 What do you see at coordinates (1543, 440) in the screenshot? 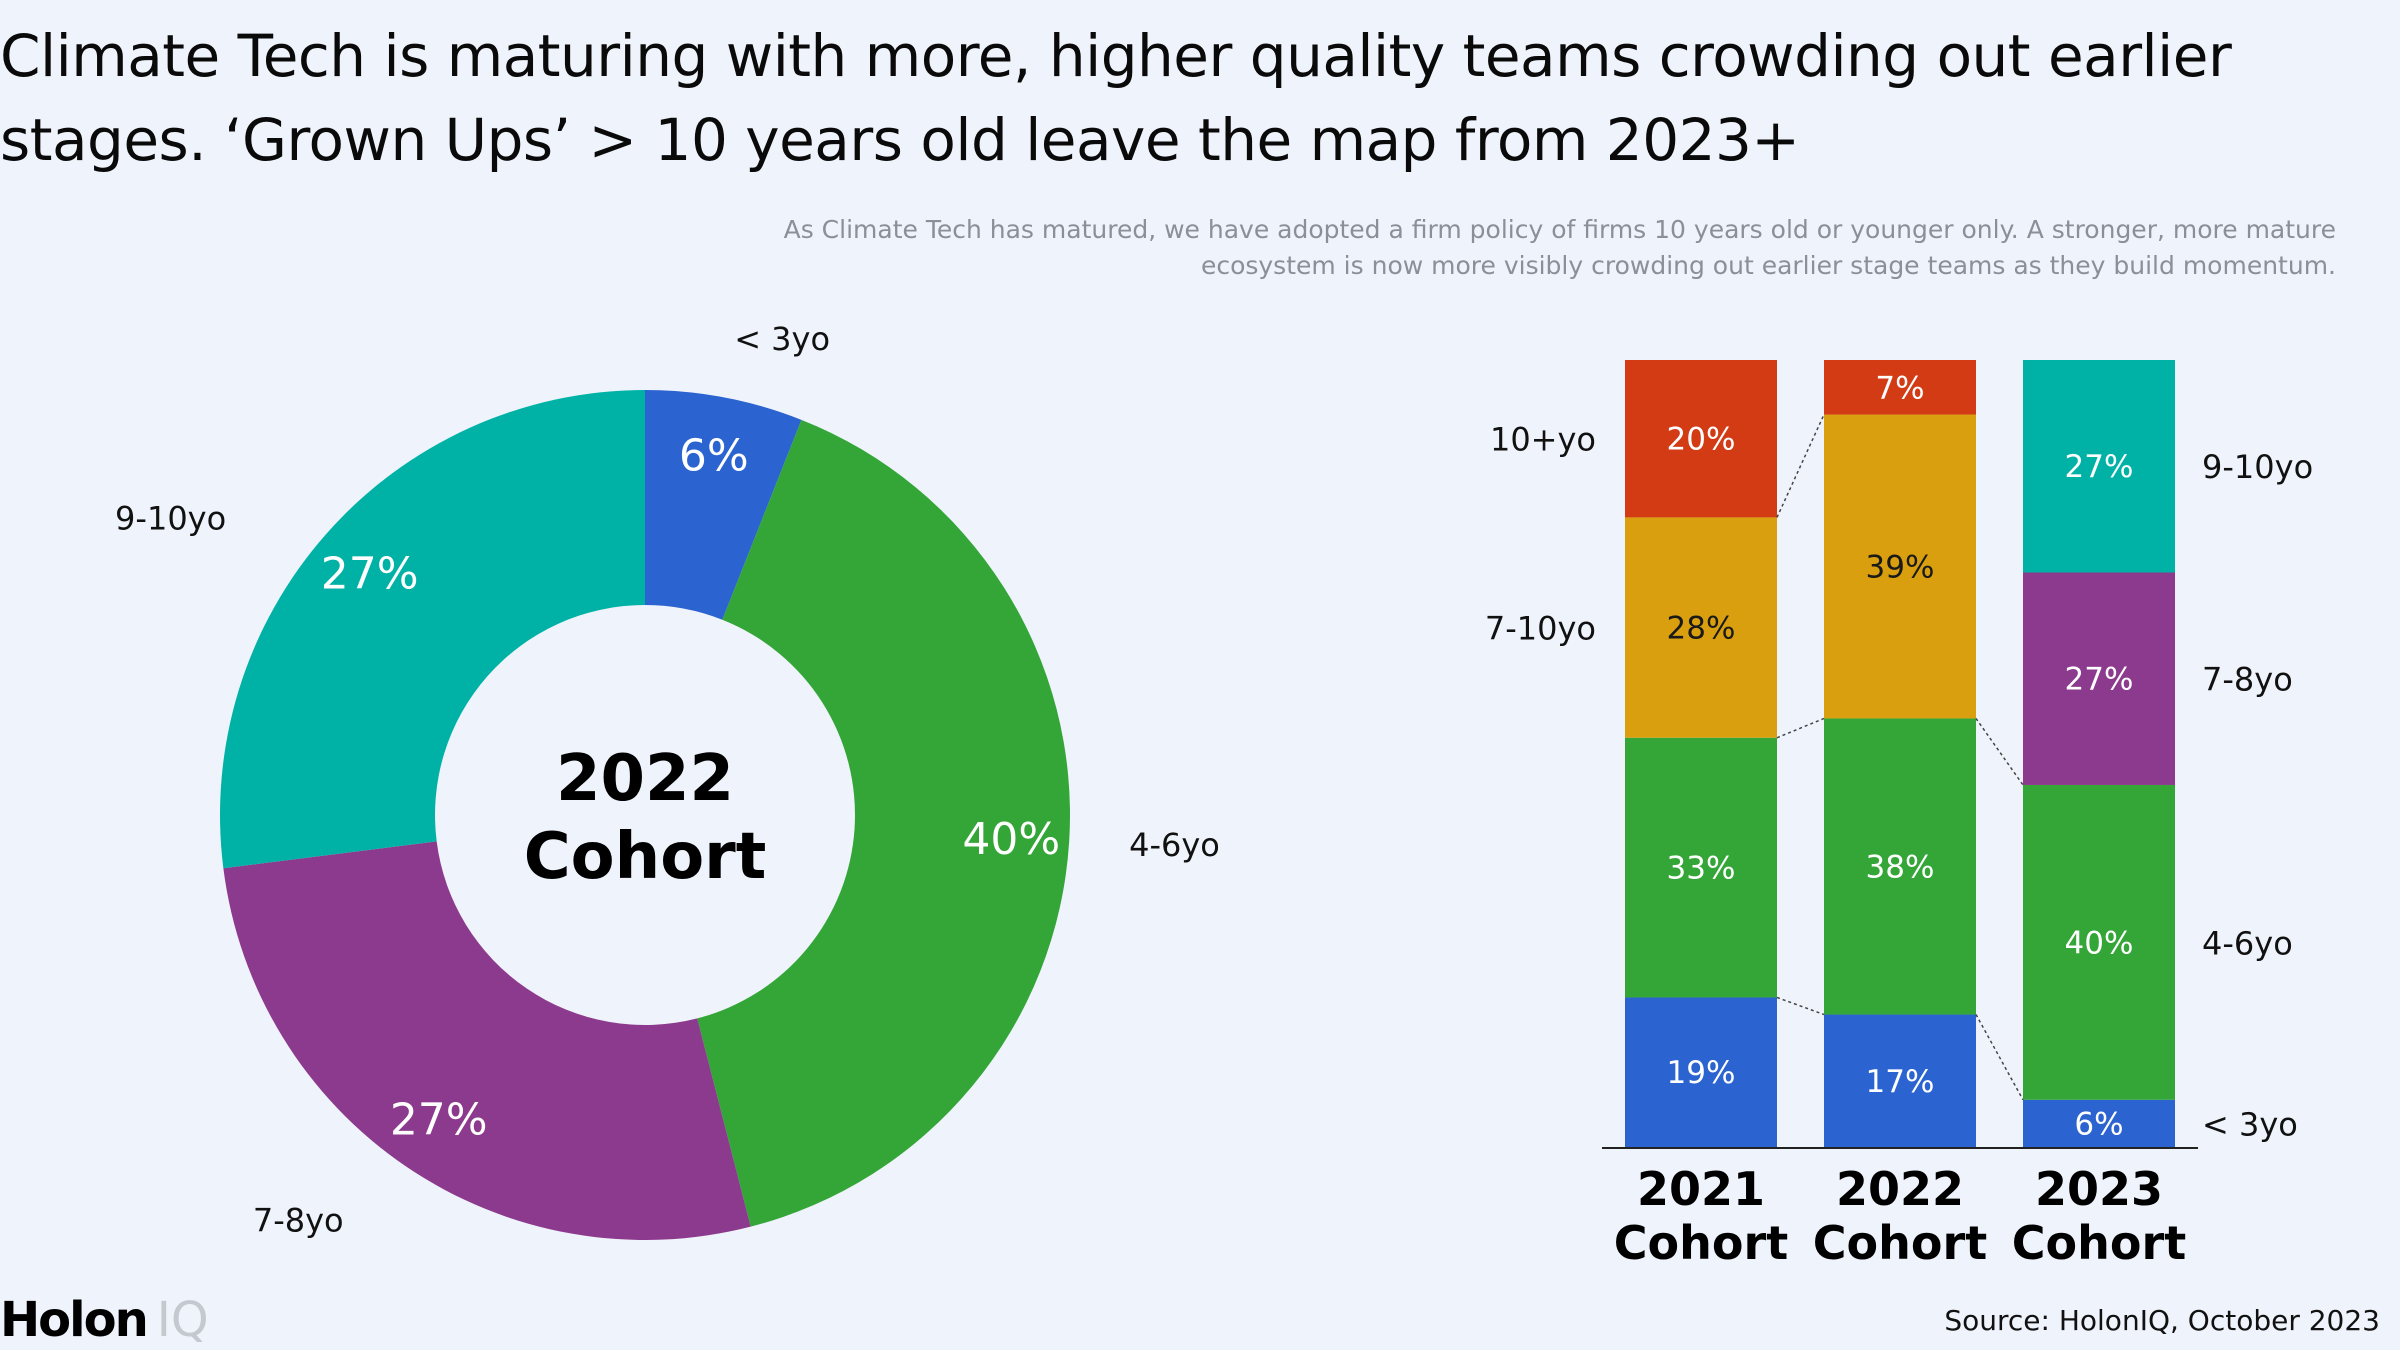
I see `bar-series-label: 10+yo` at bounding box center [1543, 440].